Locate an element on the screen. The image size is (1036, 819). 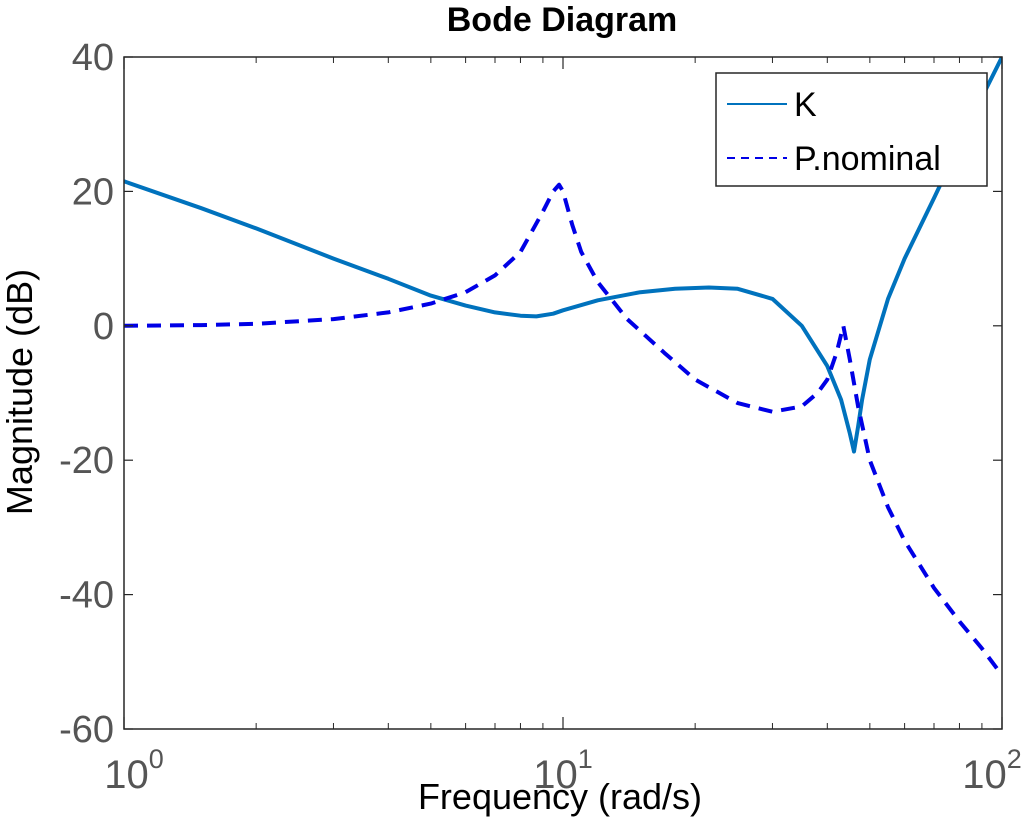
y-tick-label: 40 is located at coordinates (93, 58).